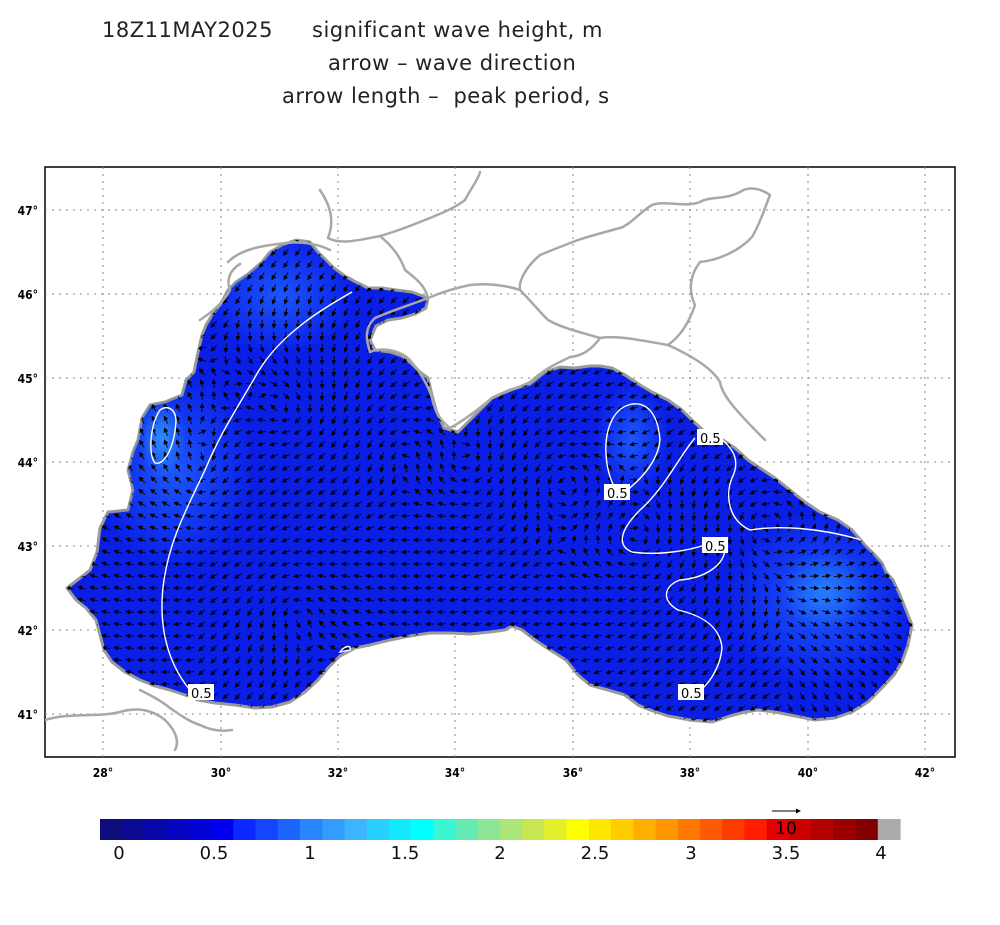 Image resolution: width=1000 pixels, height=925 pixels. Describe the element at coordinates (28, 379) in the screenshot. I see `lat-tick-label: 45°` at that location.